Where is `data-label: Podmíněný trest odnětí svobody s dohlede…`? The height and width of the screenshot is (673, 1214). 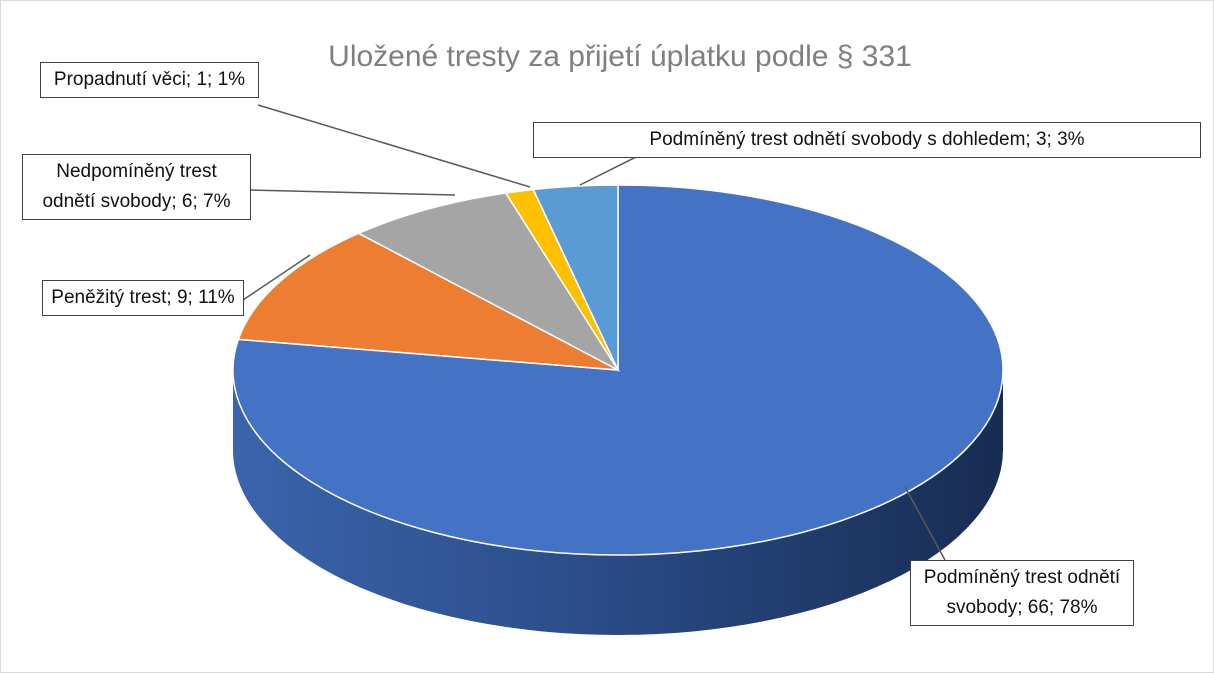 data-label: Podmíněný trest odnětí svobody s dohlede… is located at coordinates (867, 140).